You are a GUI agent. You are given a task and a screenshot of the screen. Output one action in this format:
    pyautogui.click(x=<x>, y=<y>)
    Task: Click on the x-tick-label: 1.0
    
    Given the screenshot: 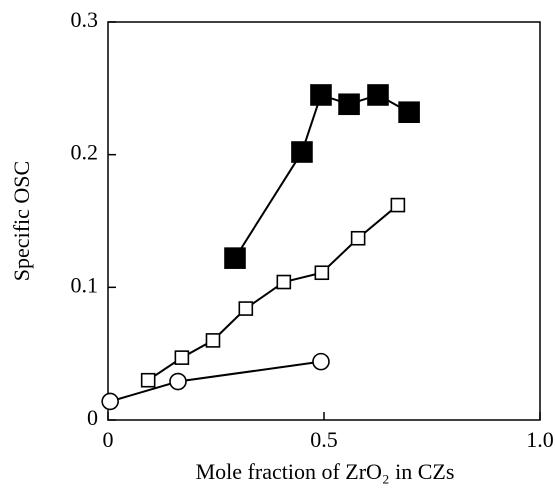 What is the action you would take?
    pyautogui.click(x=540, y=439)
    